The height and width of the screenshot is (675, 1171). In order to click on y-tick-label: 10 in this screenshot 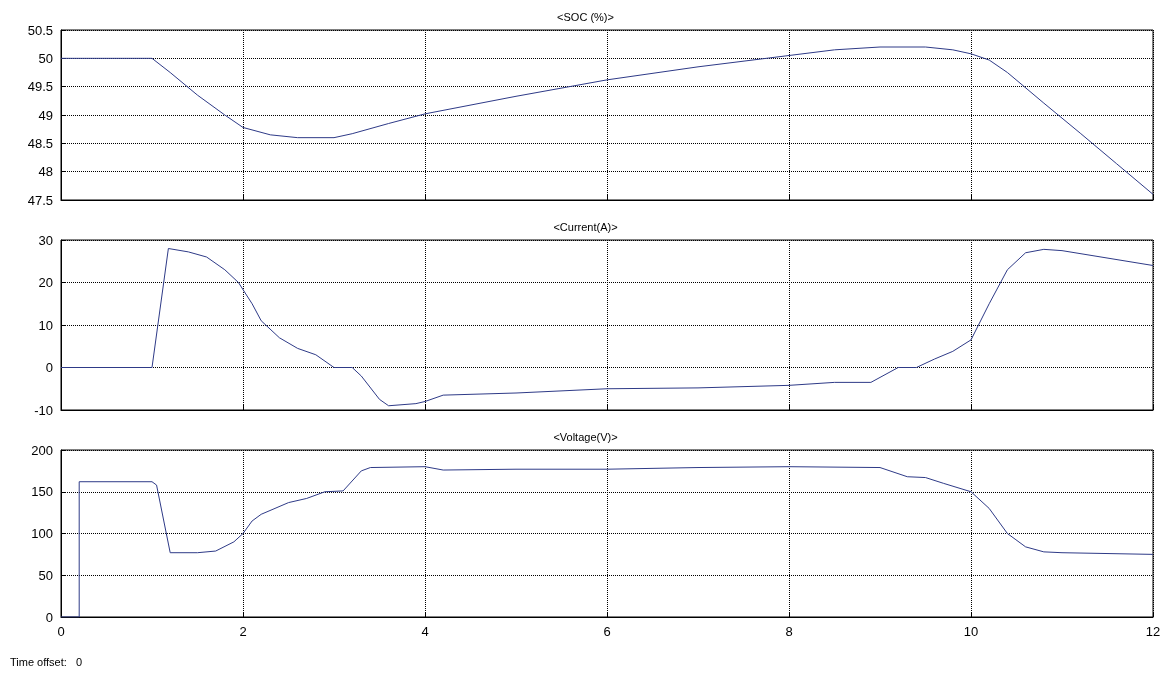, I will do `click(45, 325)`.